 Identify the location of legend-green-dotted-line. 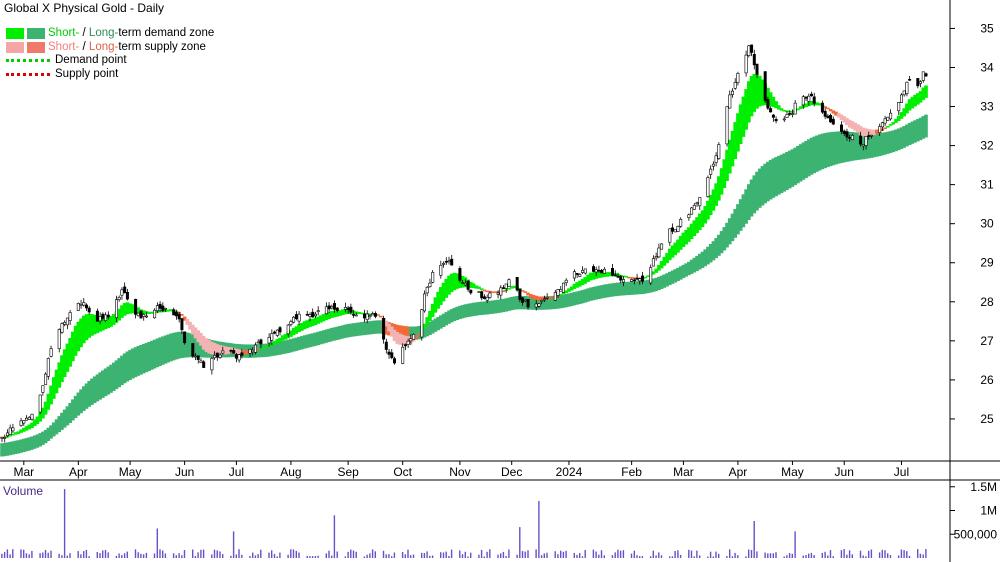
(28, 61).